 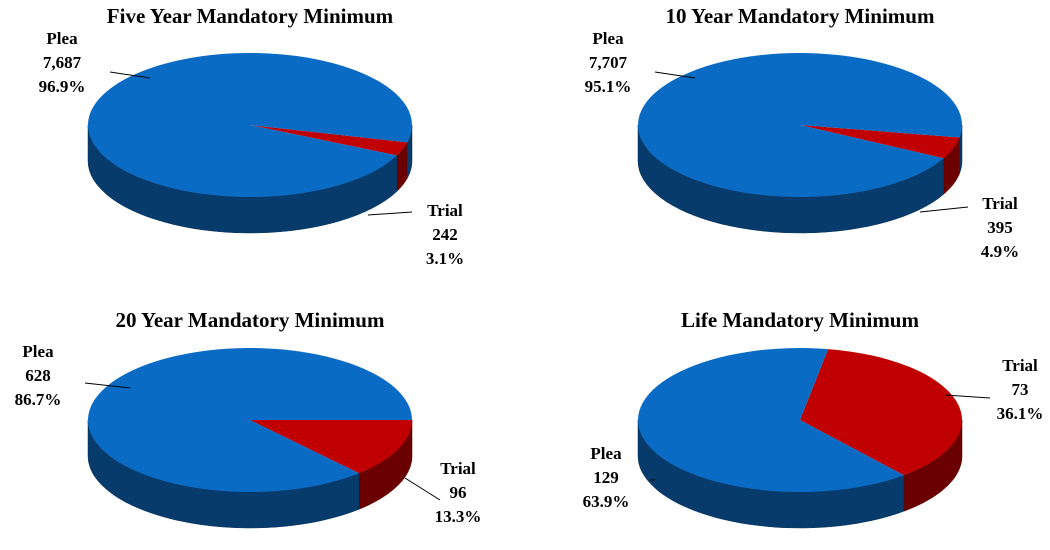 I want to click on chart-title: 10 Year Mandatory Minimum, so click(x=800, y=16).